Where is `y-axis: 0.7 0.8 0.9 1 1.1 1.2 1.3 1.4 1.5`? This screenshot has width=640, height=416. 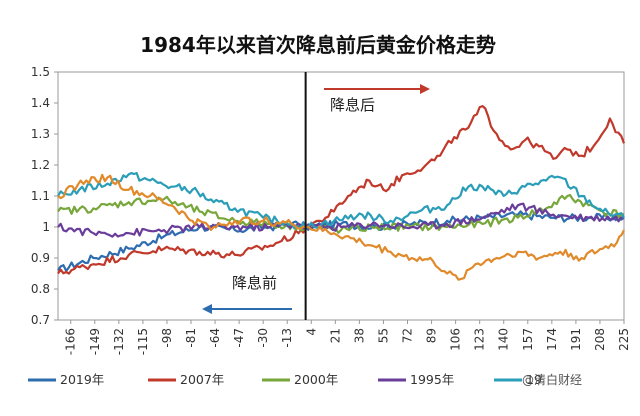
y-axis: 0.7 0.8 0.9 1 1.1 1.2 1.3 1.4 1.5 is located at coordinates (44, 196).